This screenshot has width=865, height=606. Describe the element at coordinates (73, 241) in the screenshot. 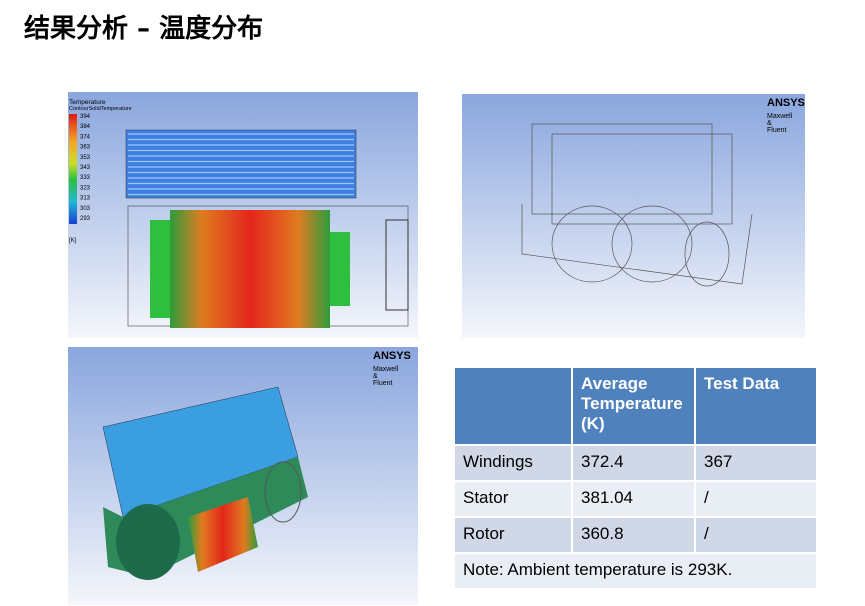

I see `legend-unit: [K]` at that location.